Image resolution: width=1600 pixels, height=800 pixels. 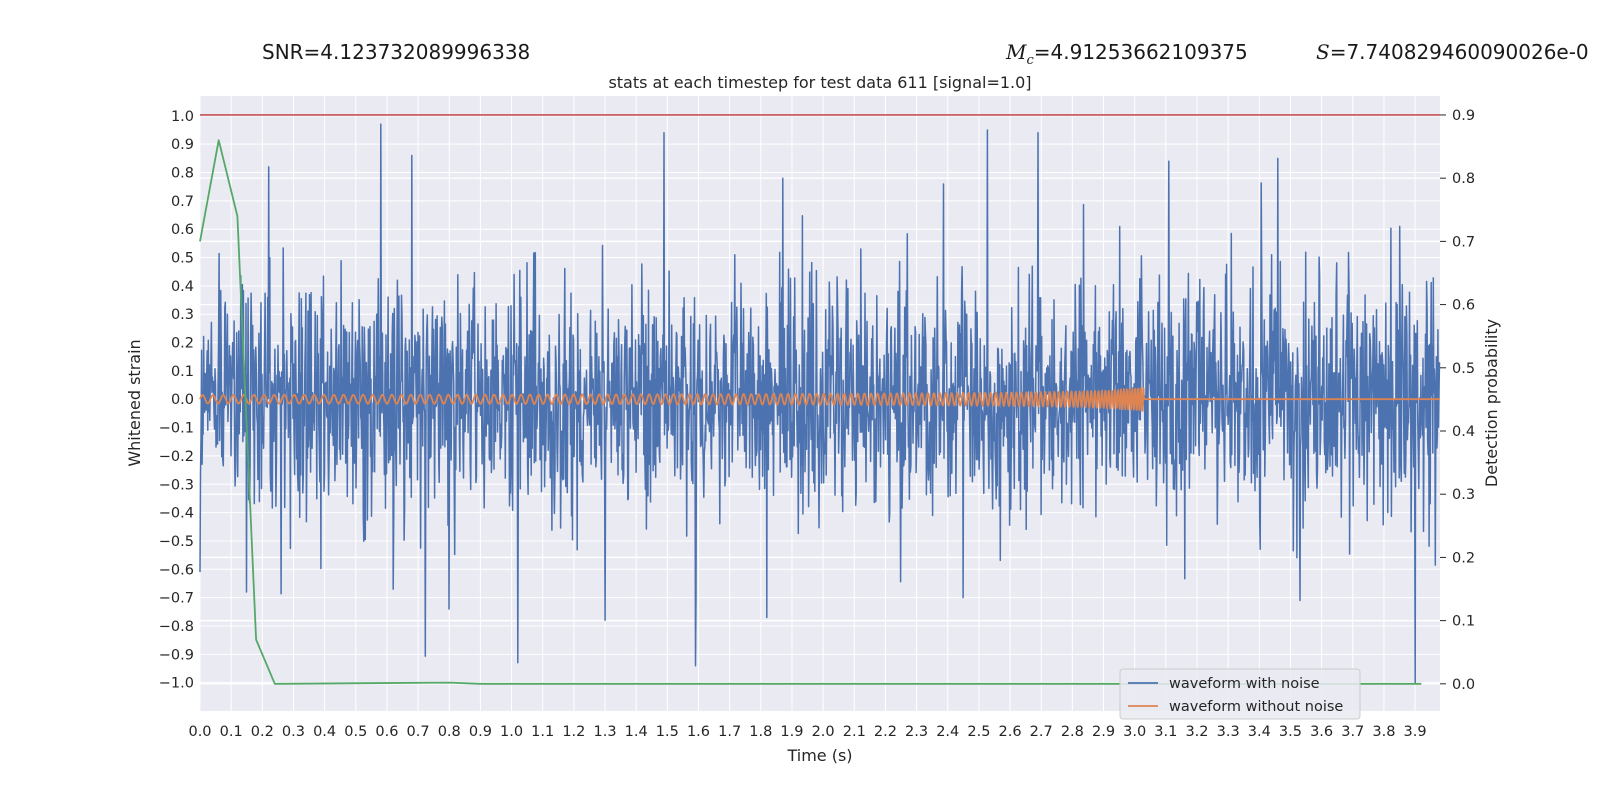 What do you see at coordinates (542, 732) in the screenshot?
I see `x-tick-label: 1.1` at bounding box center [542, 732].